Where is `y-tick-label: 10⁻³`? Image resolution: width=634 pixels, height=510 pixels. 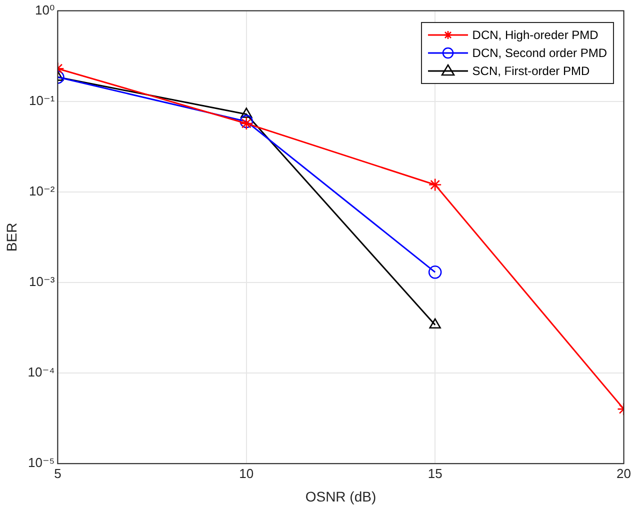 y-tick-label: 10⁻³ is located at coordinates (42, 282).